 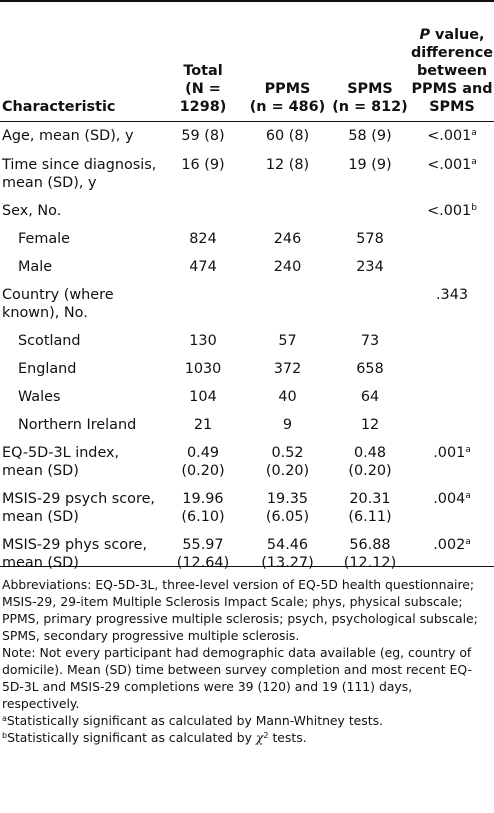 I want to click on spms-cell-line: 73, so click(x=370, y=341).